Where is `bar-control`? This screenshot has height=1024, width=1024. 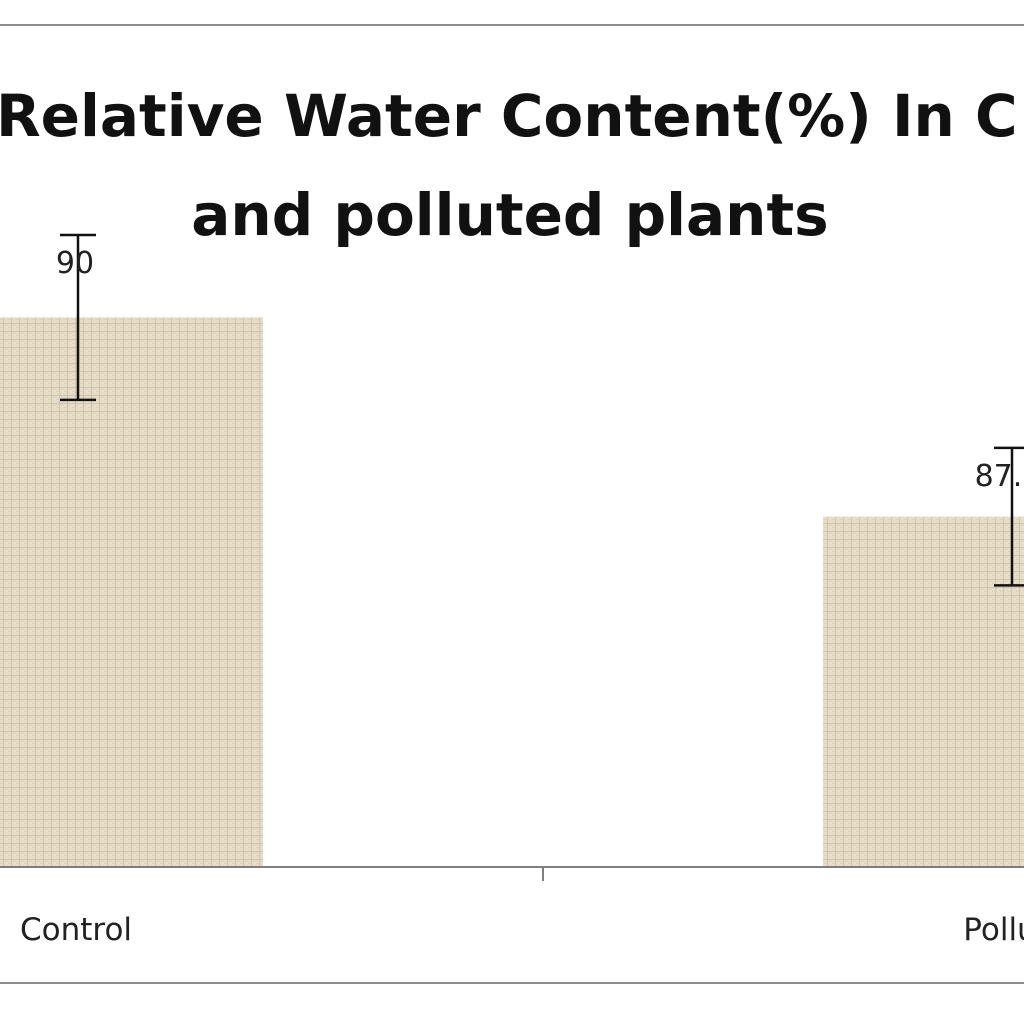 bar-control is located at coordinates (131, 592).